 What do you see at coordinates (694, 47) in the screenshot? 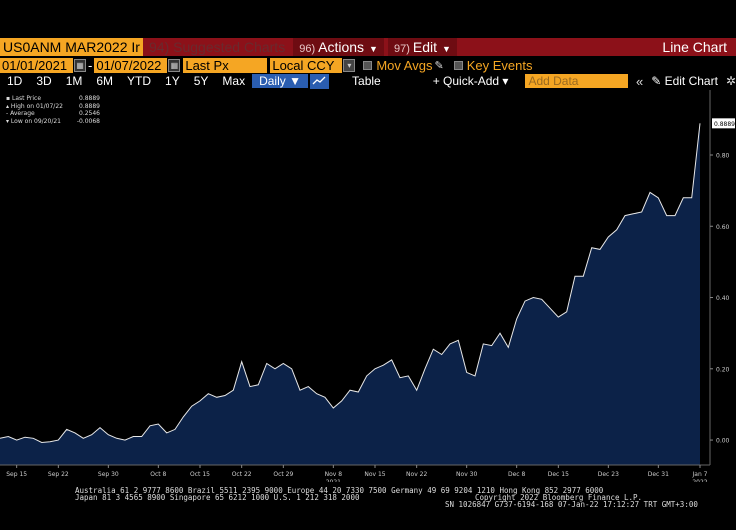
I see `chart-type-title: Line Chart` at bounding box center [694, 47].